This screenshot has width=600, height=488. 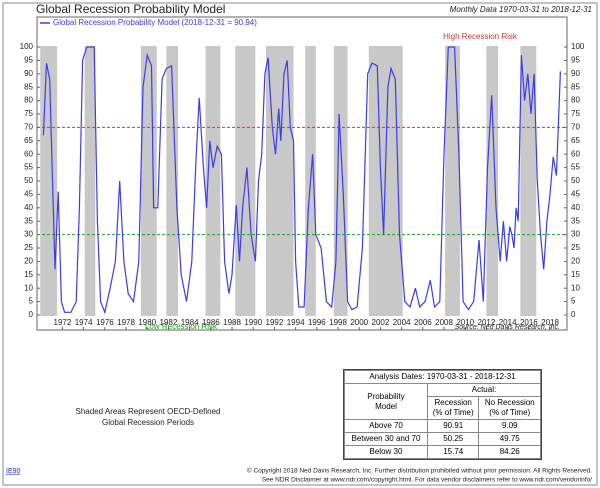 I want to click on annotation: Low Recession Risk, so click(x=181, y=326).